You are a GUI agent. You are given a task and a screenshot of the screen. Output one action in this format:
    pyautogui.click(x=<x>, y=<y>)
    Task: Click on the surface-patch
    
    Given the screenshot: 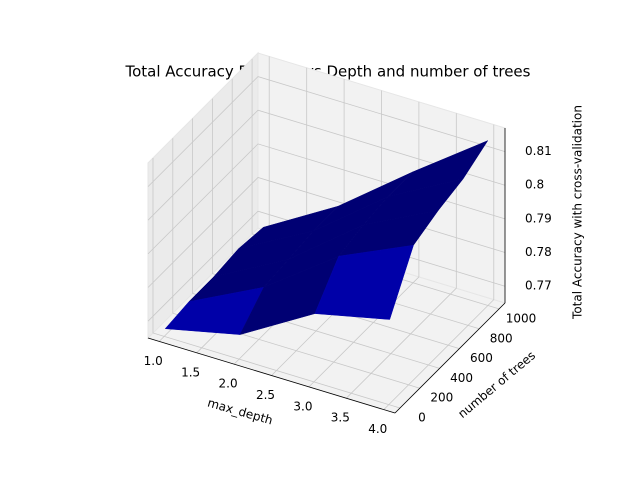 What is the action you would take?
    pyautogui.click(x=364, y=282)
    